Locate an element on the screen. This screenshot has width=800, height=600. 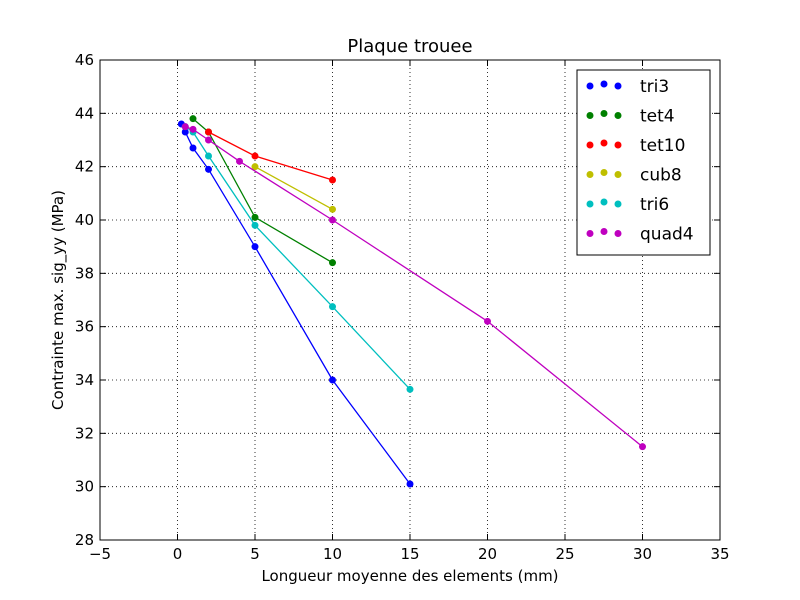
legend-entry-tri6: tri6 is located at coordinates (627, 205).